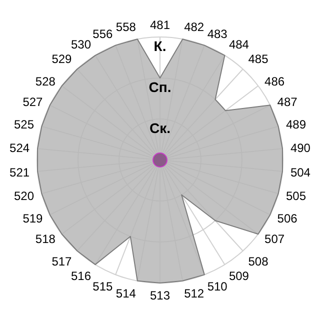 This screenshot has height=320, width=320. What do you see at coordinates (62, 59) in the screenshot?
I see `spoke-label: 529` at bounding box center [62, 59].